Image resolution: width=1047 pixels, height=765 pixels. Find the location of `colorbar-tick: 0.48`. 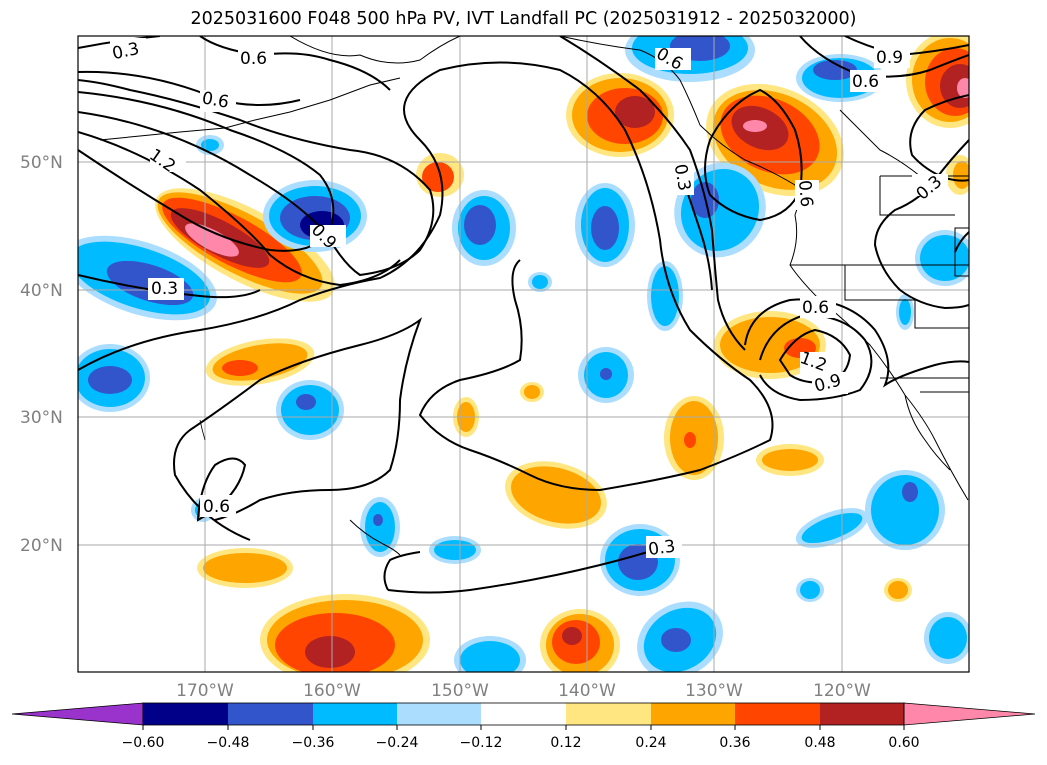

colorbar-tick: 0.48 is located at coordinates (819, 743).